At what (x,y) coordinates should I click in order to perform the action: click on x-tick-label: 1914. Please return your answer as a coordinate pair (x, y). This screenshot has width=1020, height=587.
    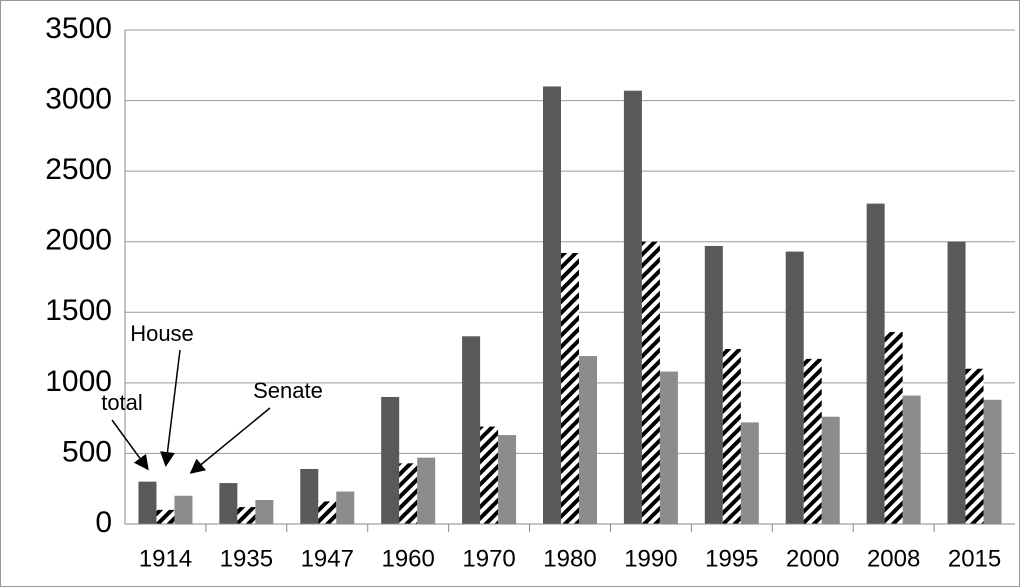
    Looking at the image, I should click on (165, 558).